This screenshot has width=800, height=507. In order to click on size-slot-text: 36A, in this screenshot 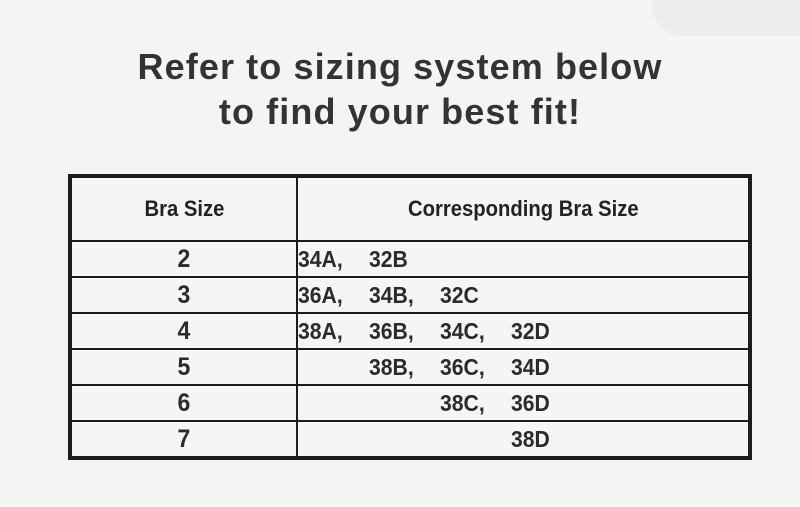, I will do `click(320, 295)`.